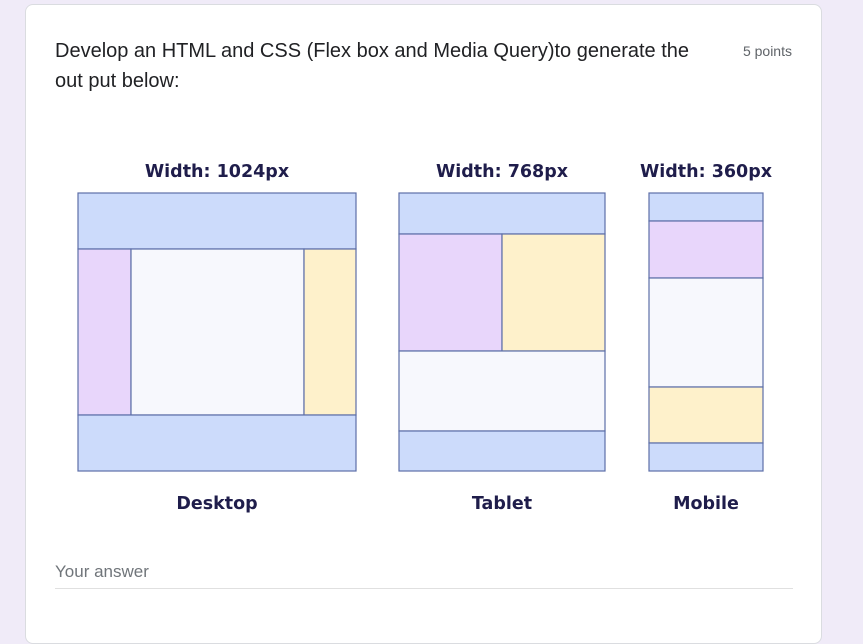 The image size is (863, 644). I want to click on mobile-header-block, so click(706, 207).